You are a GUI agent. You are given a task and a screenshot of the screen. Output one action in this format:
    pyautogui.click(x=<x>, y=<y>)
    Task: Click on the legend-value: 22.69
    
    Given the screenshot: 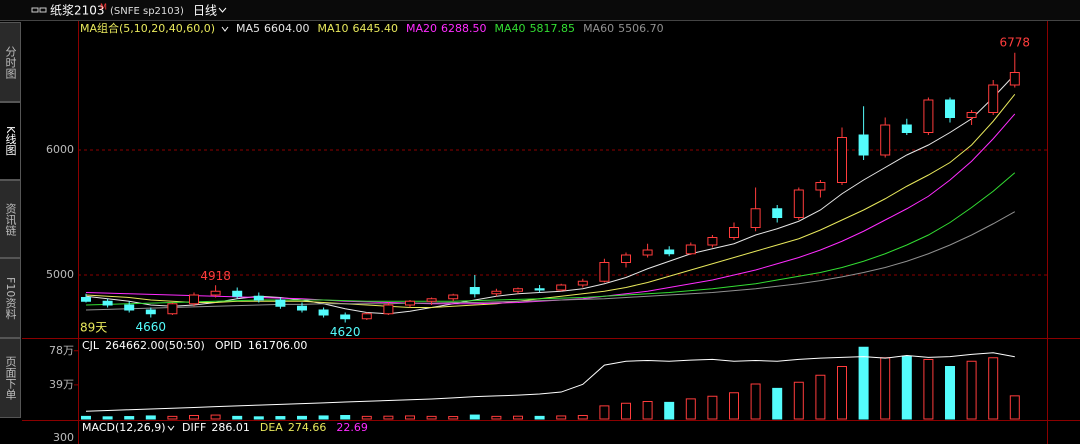 What is the action you would take?
    pyautogui.click(x=352, y=427)
    